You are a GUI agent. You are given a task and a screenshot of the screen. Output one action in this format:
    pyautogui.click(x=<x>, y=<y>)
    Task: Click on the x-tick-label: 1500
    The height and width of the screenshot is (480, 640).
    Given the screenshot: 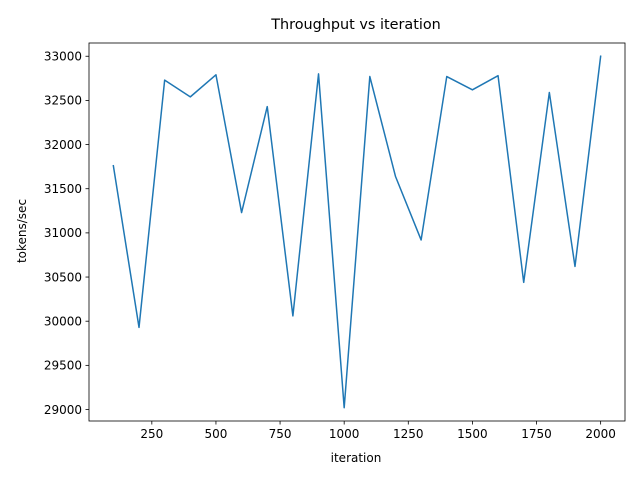 What is the action you would take?
    pyautogui.click(x=472, y=434)
    